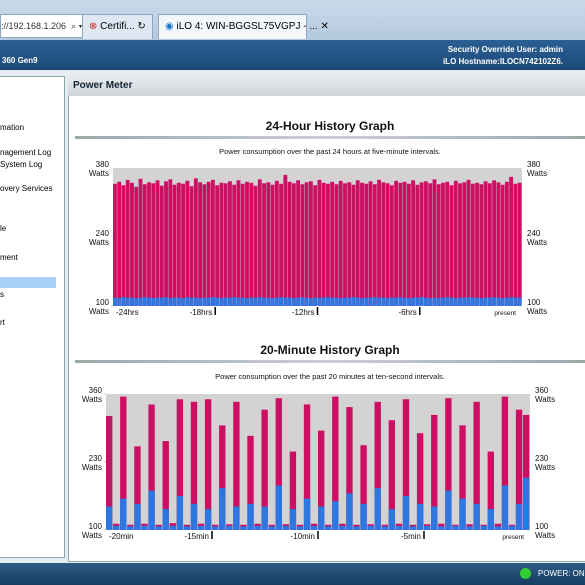  What do you see at coordinates (303, 536) in the screenshot?
I see `x-tick-label: -10min` at bounding box center [303, 536].